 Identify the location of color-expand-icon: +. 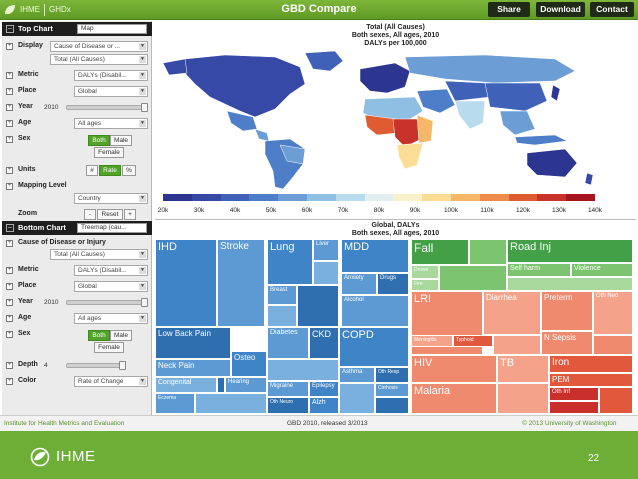
(9, 381).